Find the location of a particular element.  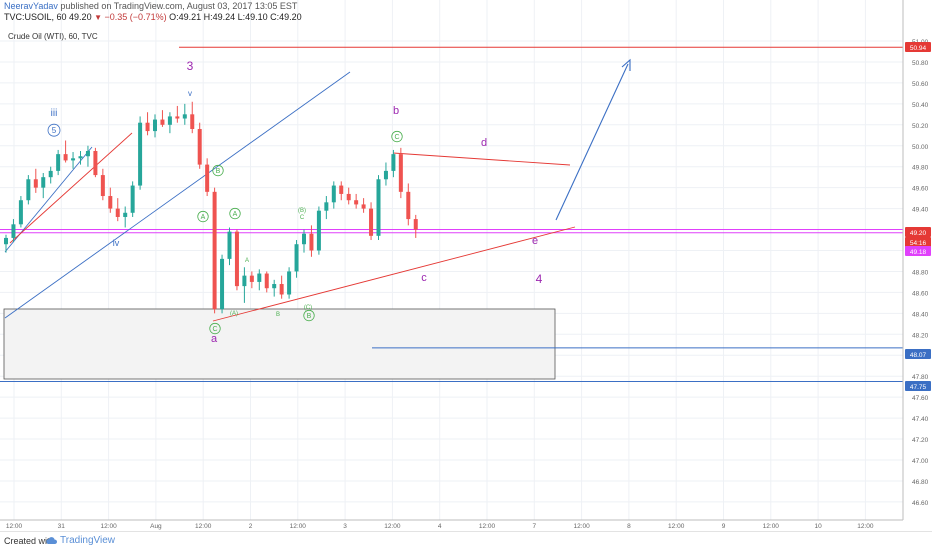

y-tick-label: 50.80 is located at coordinates (920, 63).